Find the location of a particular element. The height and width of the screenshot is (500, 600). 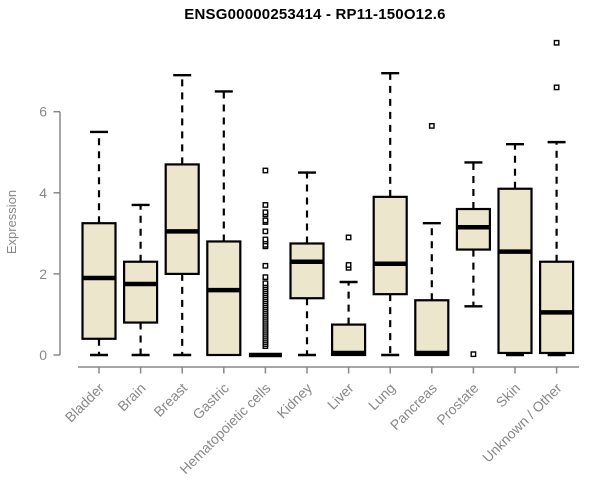

y-axis: 0 2 4 6 Expression is located at coordinates (32, 233).